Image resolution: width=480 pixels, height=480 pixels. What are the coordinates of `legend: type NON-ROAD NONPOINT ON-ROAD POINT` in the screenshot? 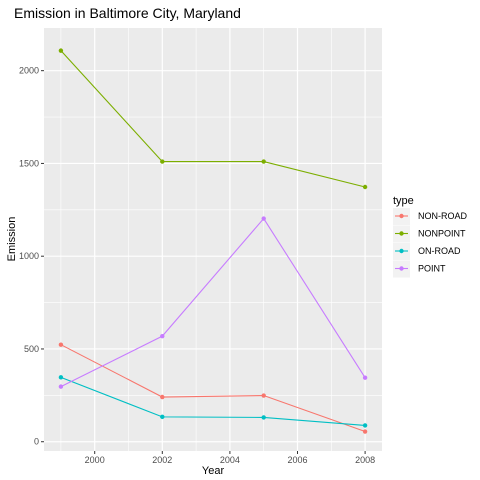 It's located at (430, 236).